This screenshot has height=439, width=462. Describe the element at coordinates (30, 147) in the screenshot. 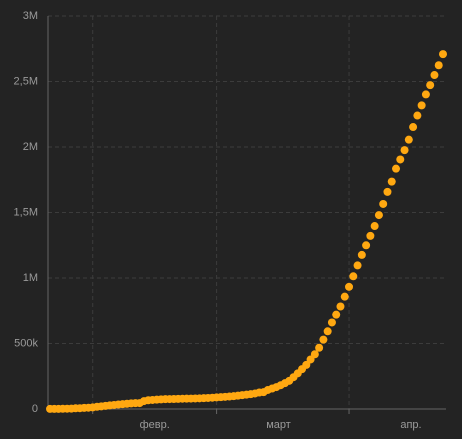

I see `y-tick-label: 2M` at that location.